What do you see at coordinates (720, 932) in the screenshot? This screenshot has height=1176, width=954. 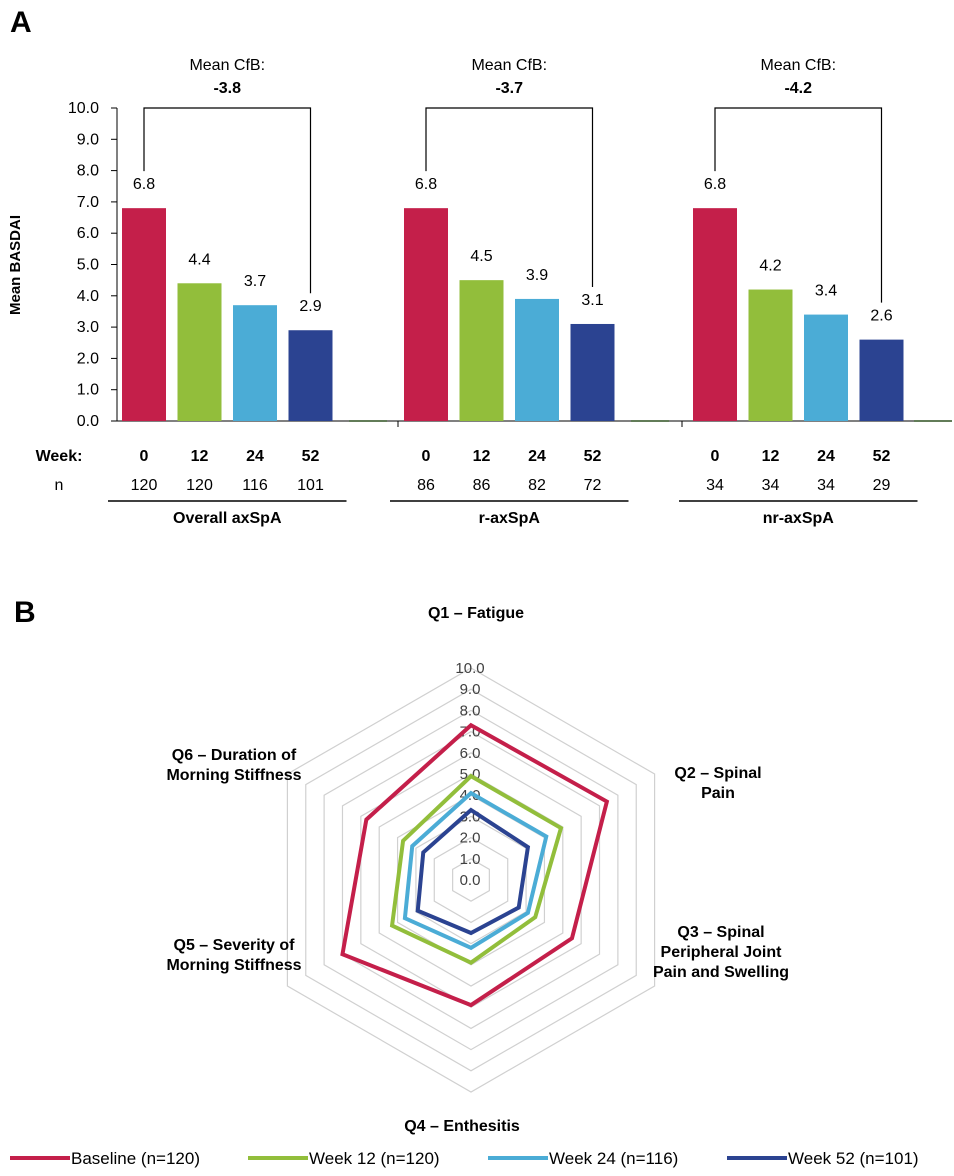 I see `radar-axis-label: Q3 – Spinal` at bounding box center [720, 932].